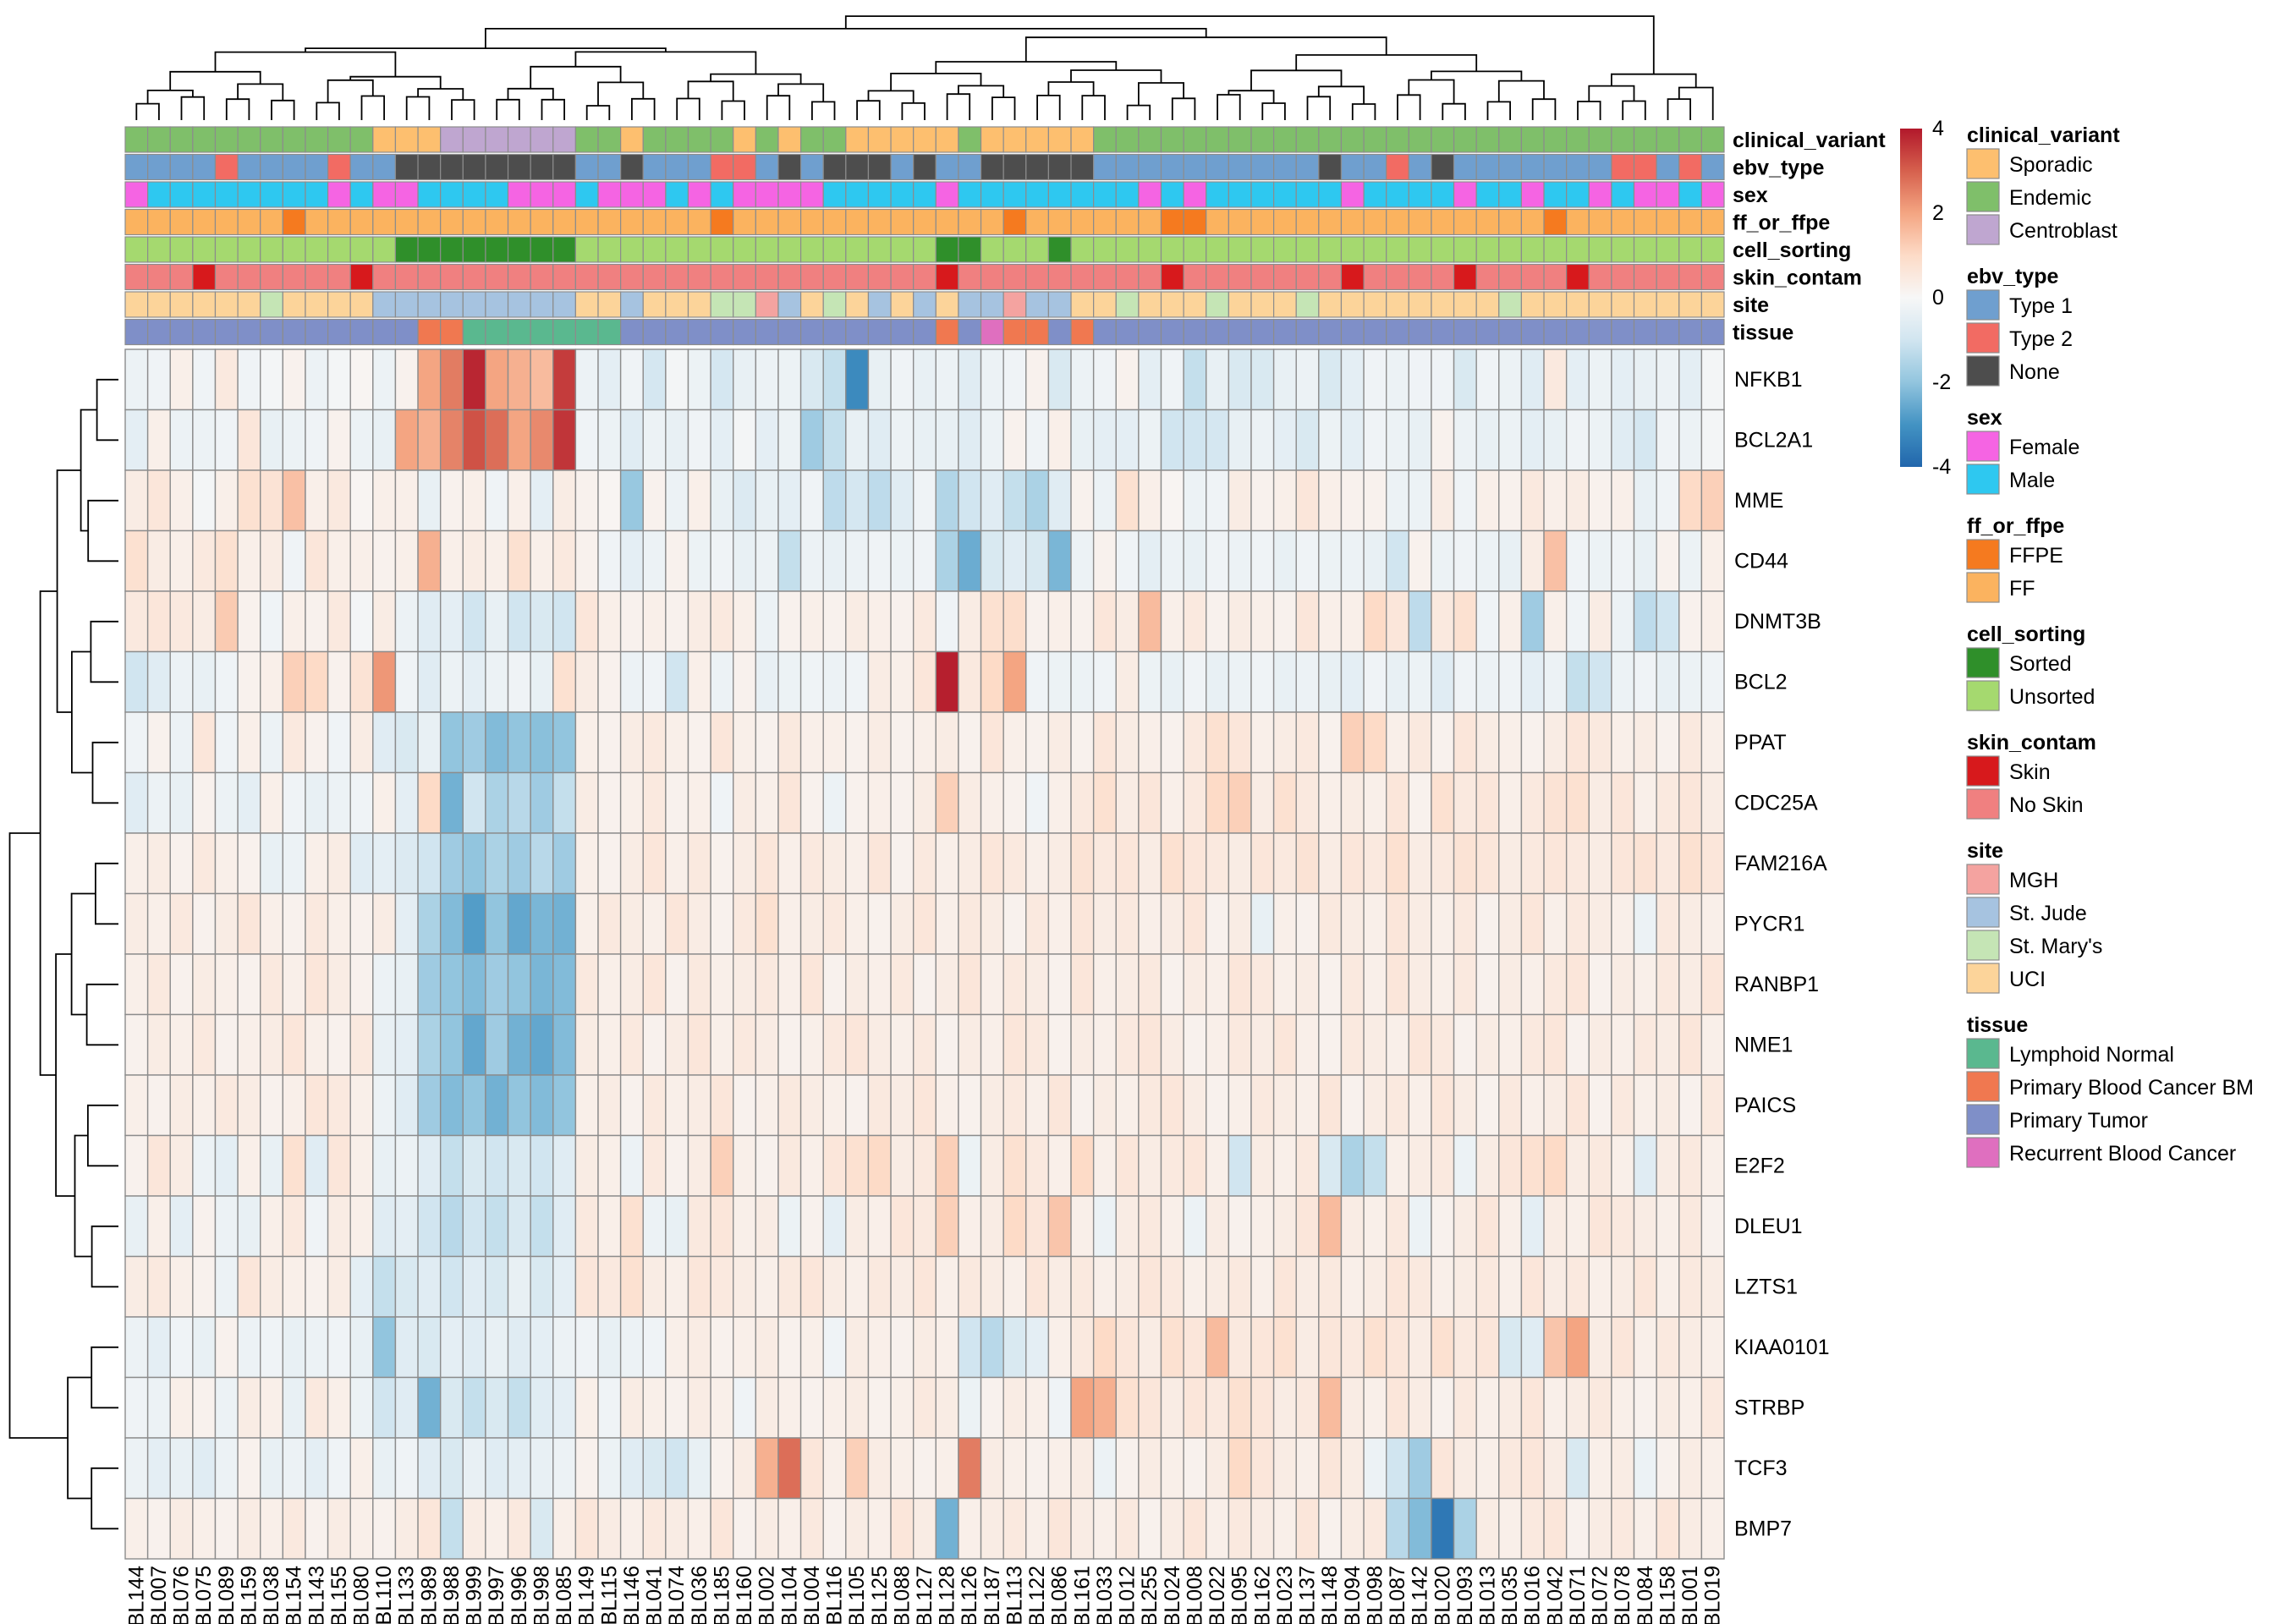 The image size is (2274, 1624). What do you see at coordinates (1983, 696) in the screenshot?
I see `legend-swatch` at bounding box center [1983, 696].